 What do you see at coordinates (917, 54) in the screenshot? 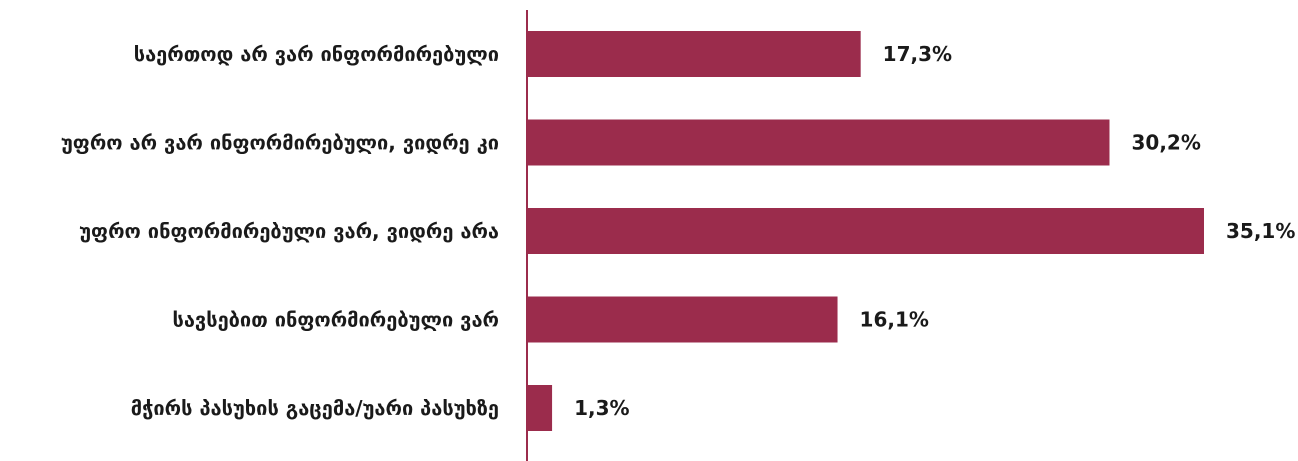
I see `value-label-0: 17,3%` at bounding box center [917, 54].